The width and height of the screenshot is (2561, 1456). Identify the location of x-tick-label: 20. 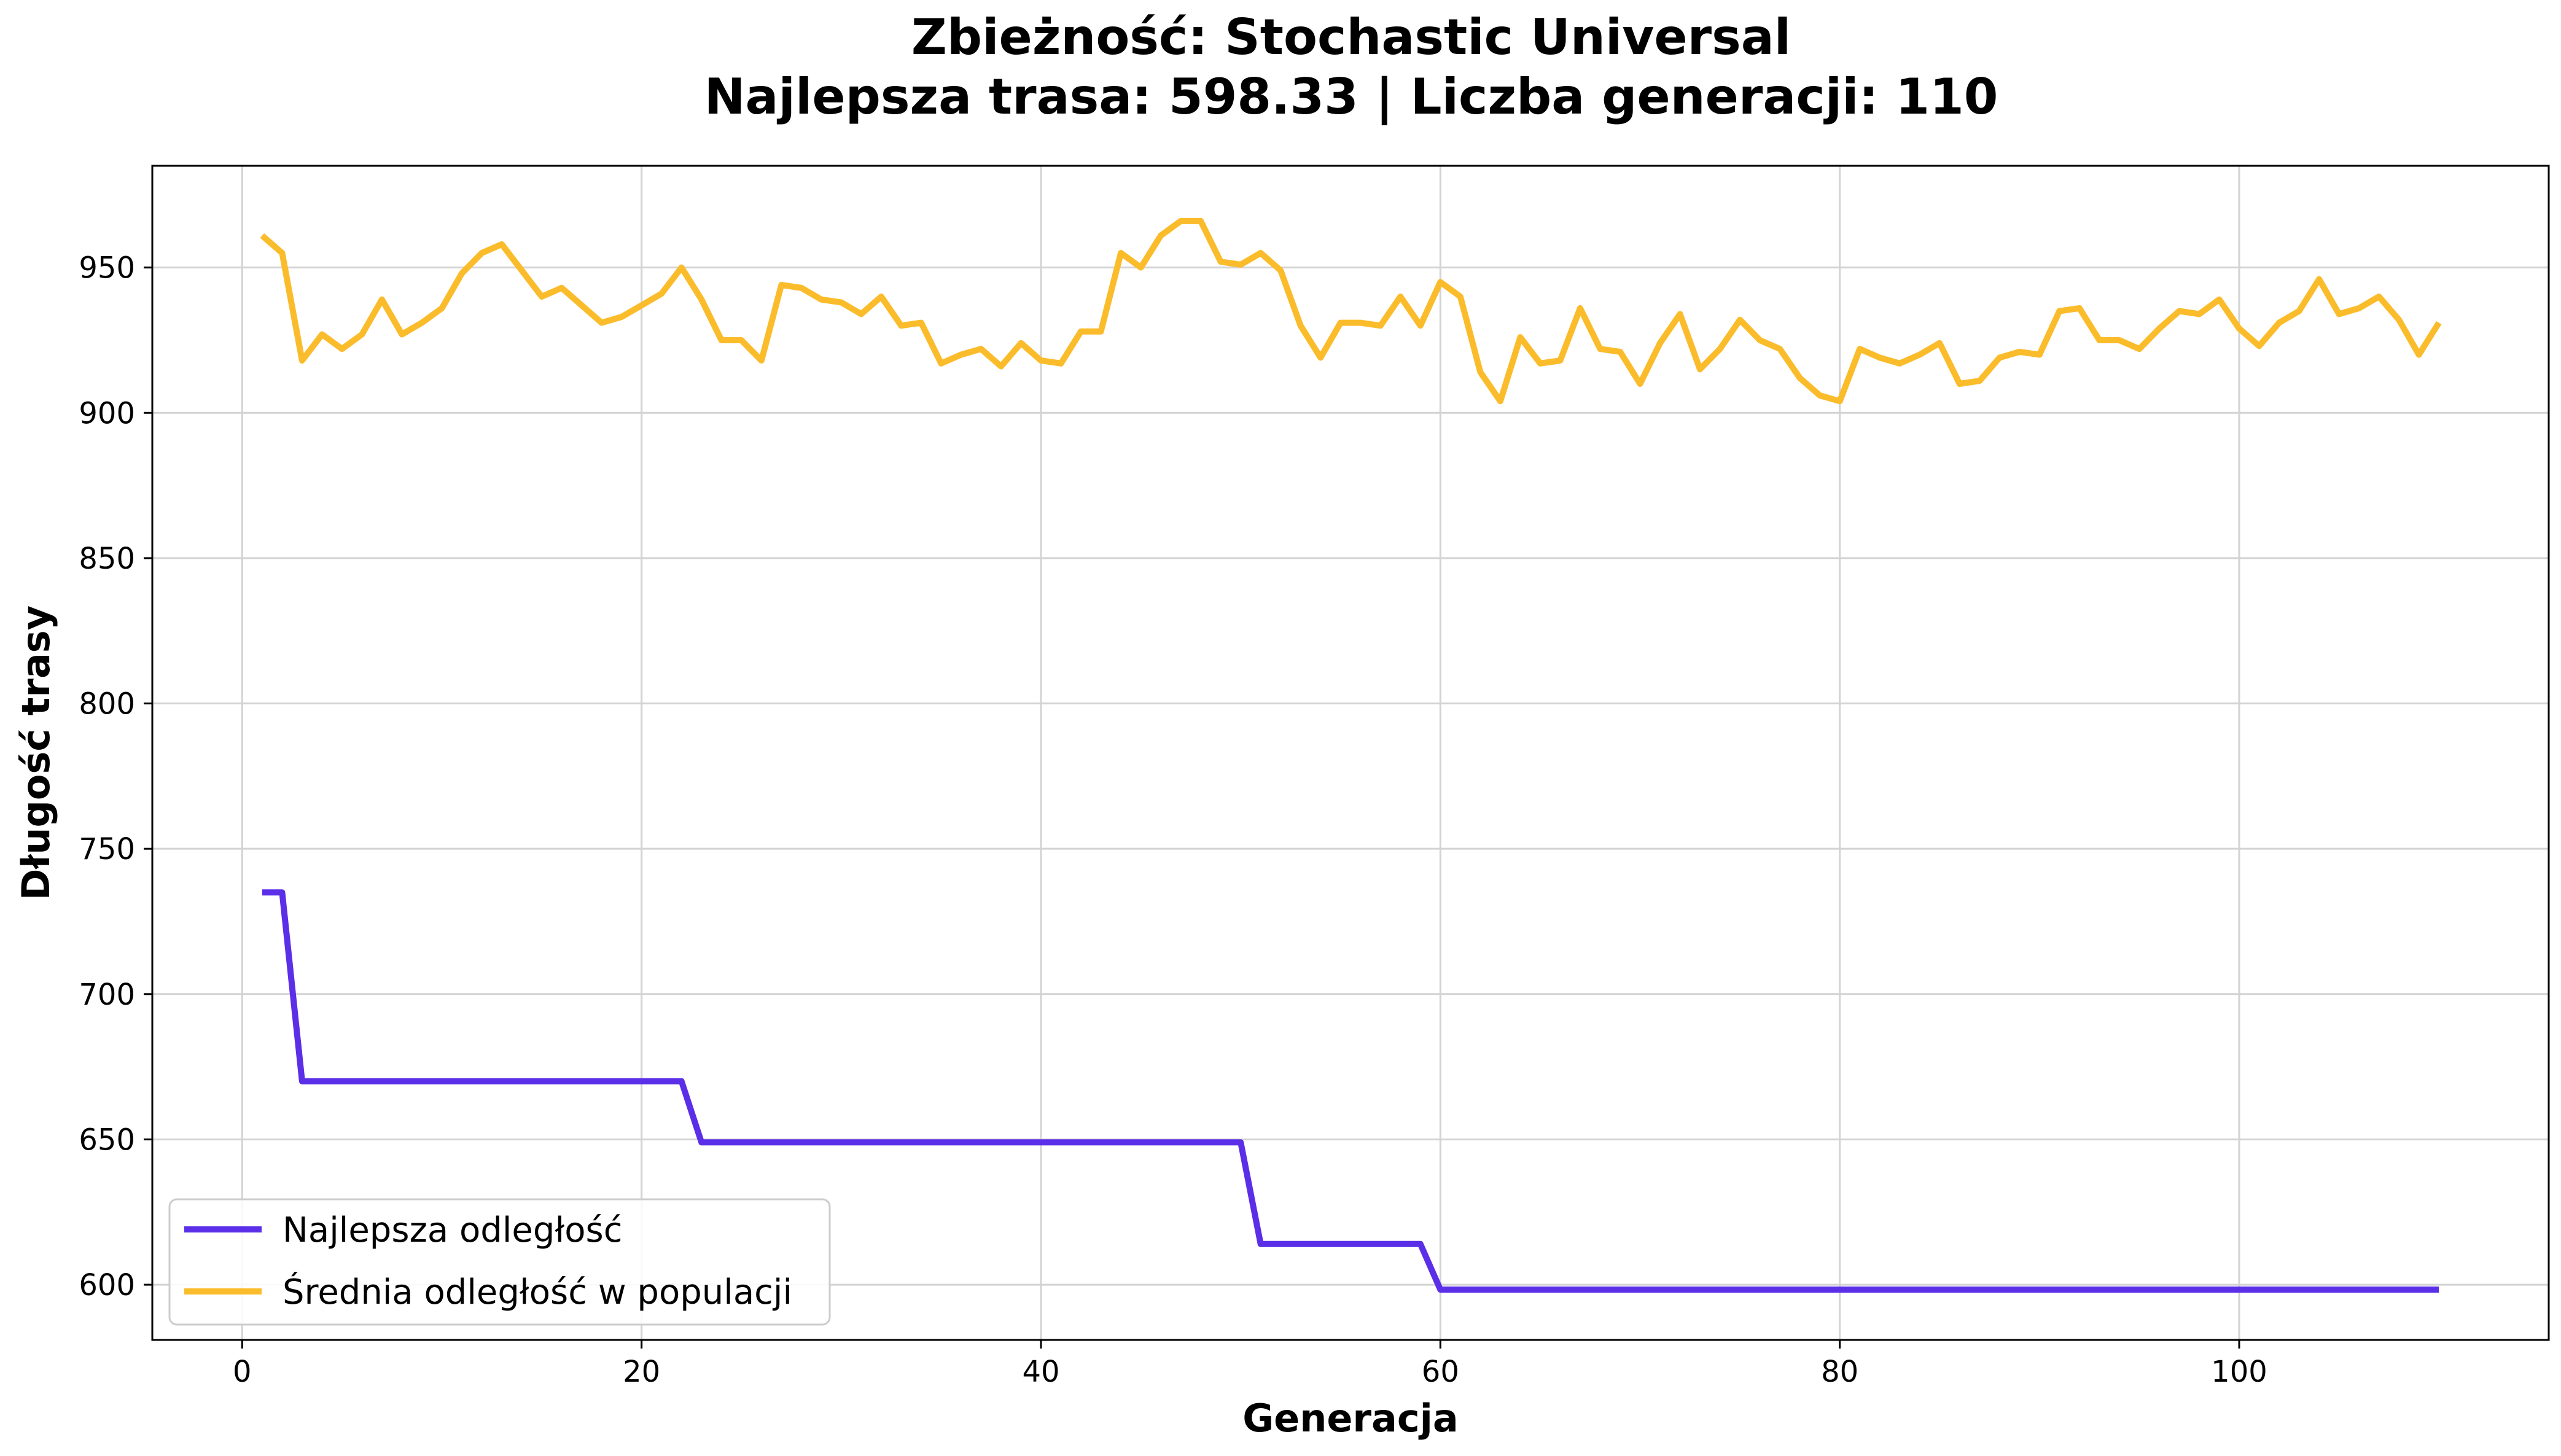
(641, 1372).